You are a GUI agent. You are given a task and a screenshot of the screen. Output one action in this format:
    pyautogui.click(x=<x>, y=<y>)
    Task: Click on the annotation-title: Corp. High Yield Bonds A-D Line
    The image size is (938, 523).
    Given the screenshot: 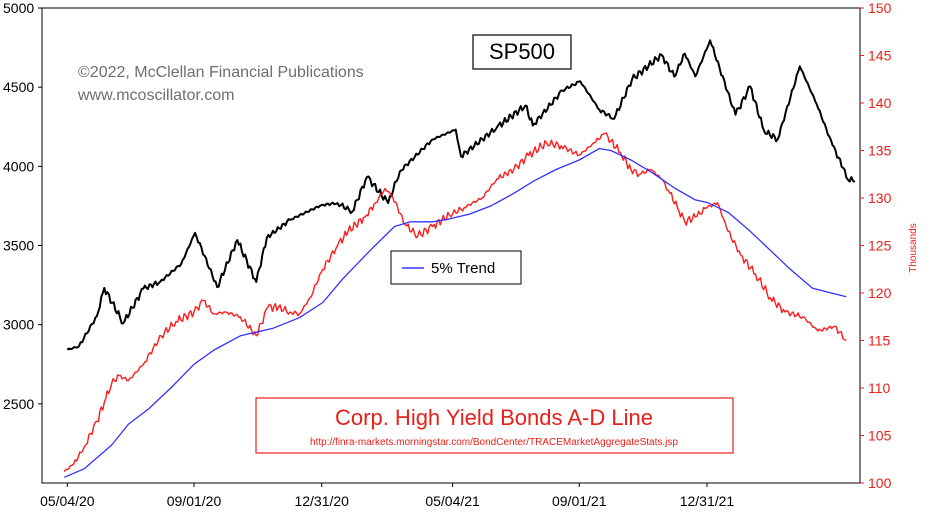 What is the action you would take?
    pyautogui.click(x=494, y=417)
    